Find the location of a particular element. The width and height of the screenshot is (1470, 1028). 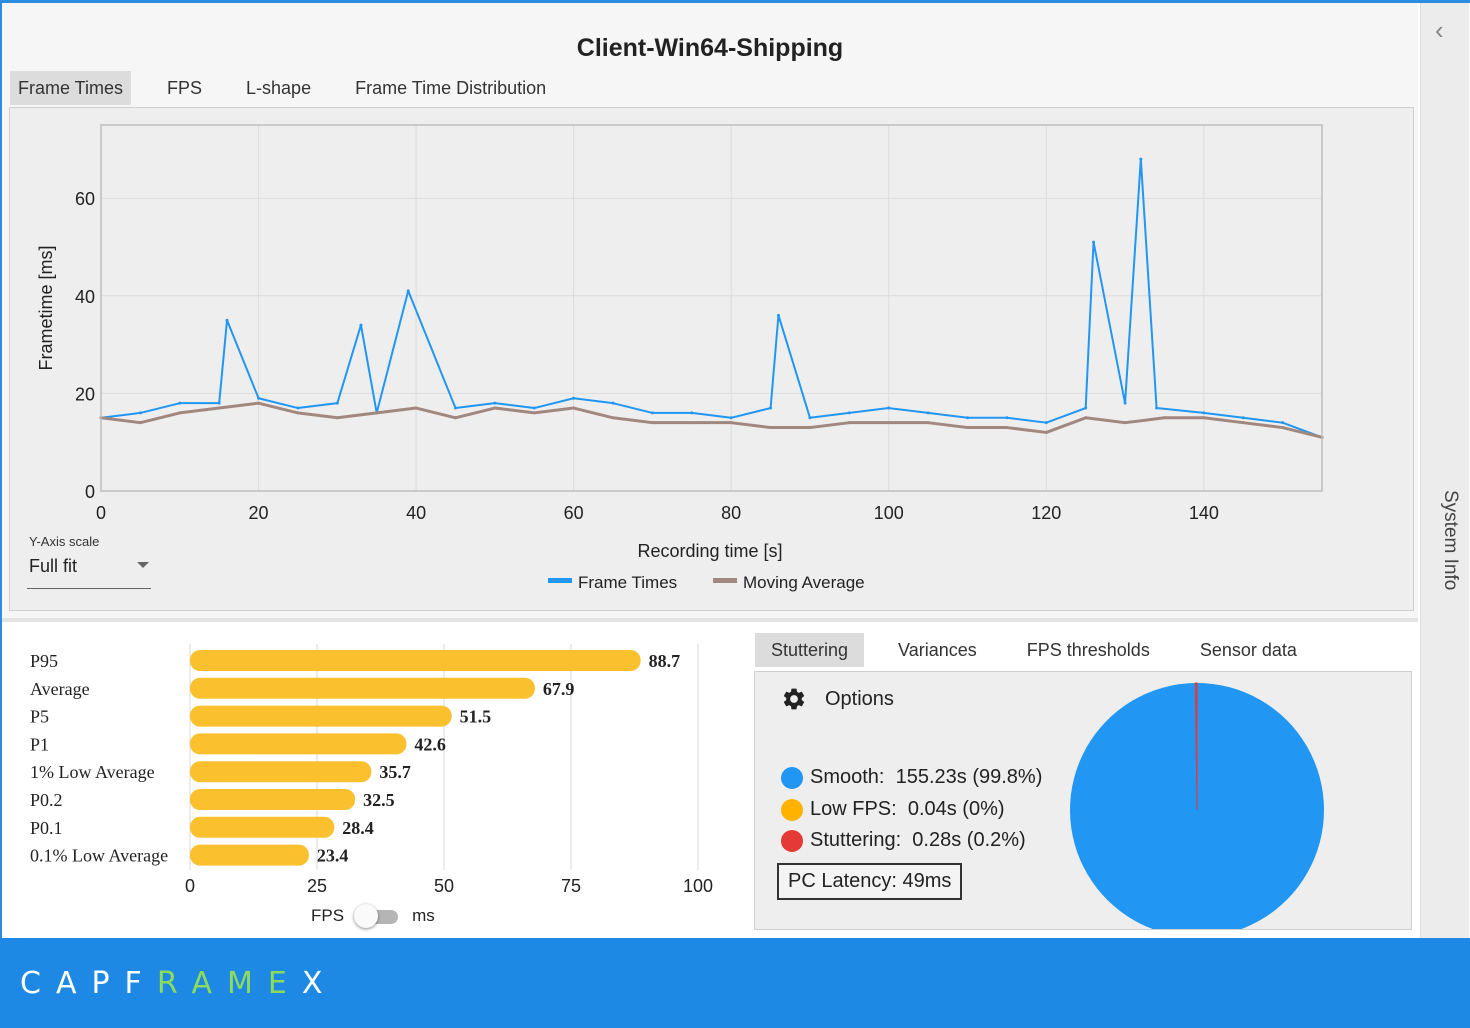

bar-category-label: P95 is located at coordinates (44, 661).